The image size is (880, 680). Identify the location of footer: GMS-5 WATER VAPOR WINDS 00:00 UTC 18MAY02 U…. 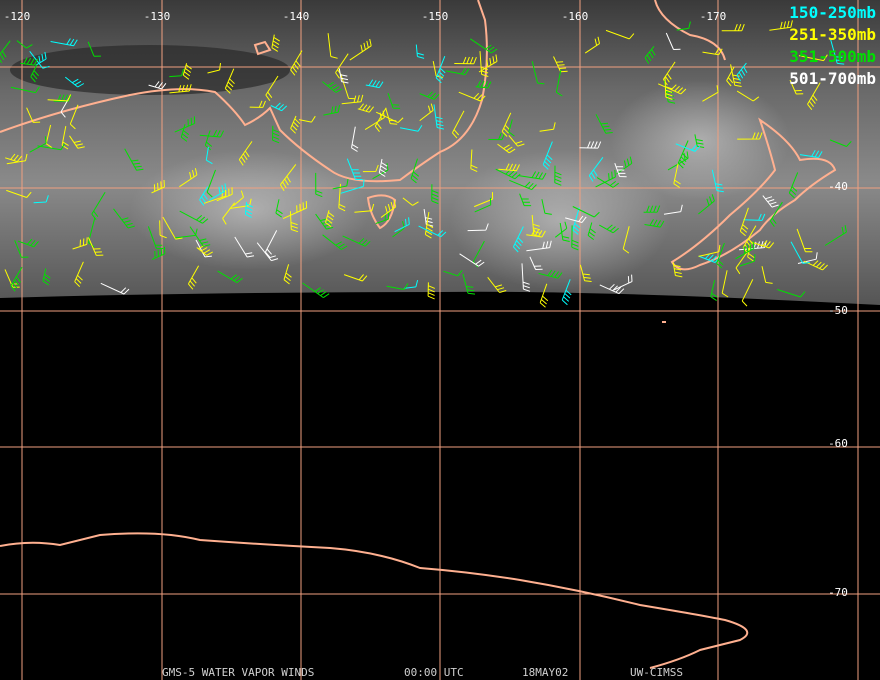
(422, 672).